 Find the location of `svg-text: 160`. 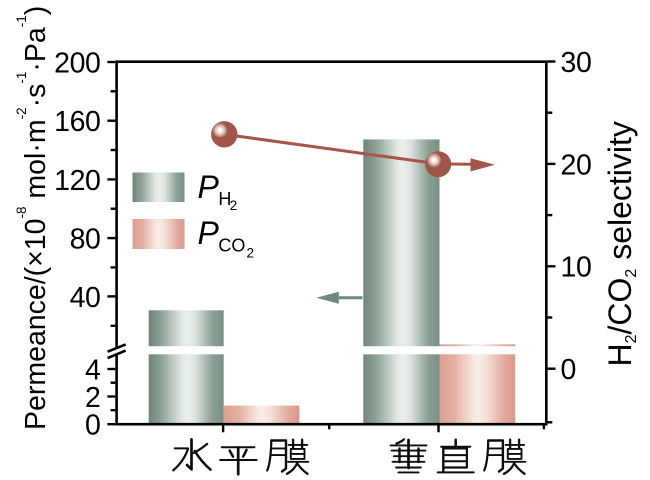

svg-text: 160 is located at coordinates (77, 122).